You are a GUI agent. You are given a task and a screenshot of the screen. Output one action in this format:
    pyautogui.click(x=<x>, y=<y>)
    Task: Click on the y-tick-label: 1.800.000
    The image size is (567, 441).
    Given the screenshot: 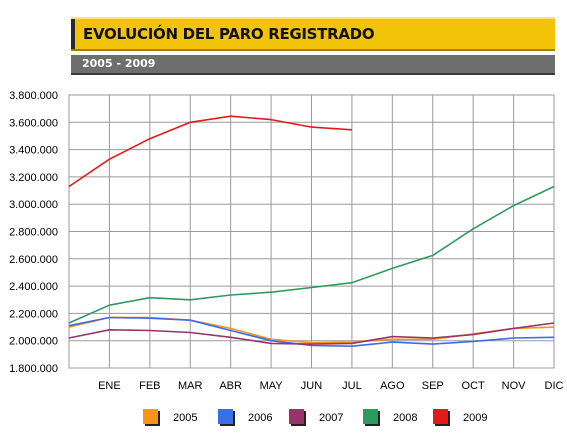 What is the action you would take?
    pyautogui.click(x=33, y=369)
    